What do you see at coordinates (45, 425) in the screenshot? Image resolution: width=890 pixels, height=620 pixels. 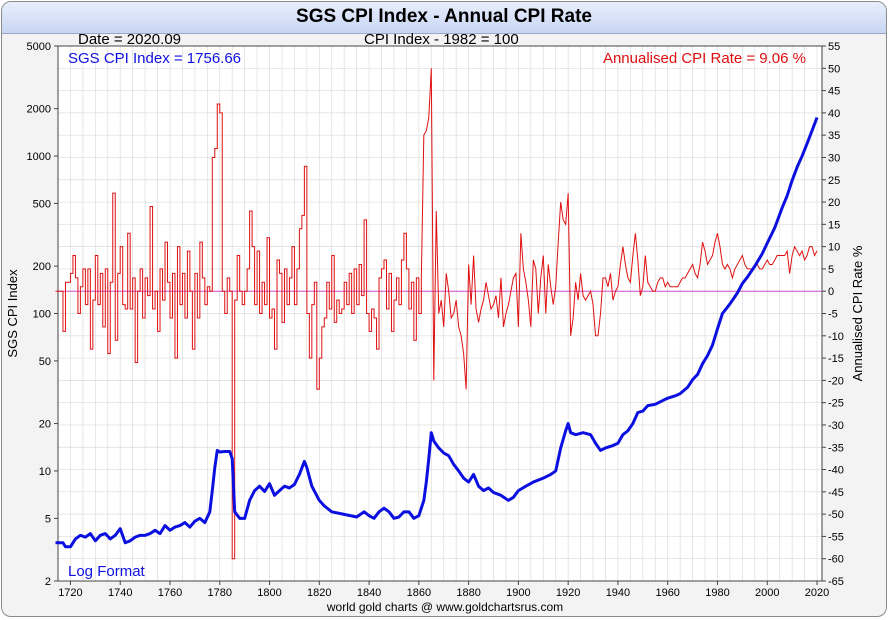 I see `y-left-tick-label: 20` at bounding box center [45, 425].